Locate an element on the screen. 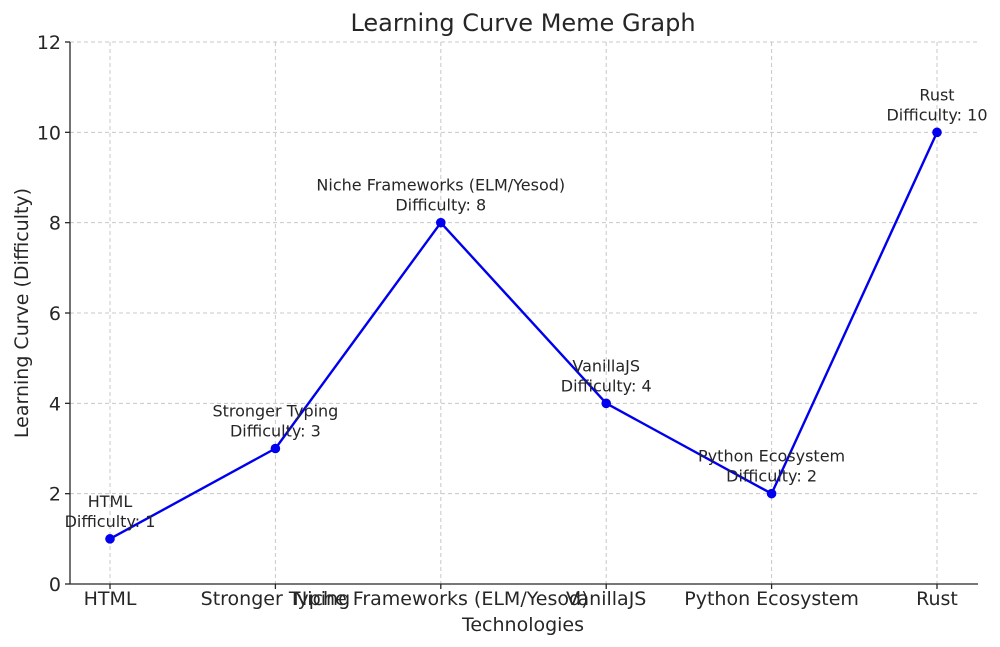  point-label-difficulty: Difficulty: 2 is located at coordinates (771, 476).